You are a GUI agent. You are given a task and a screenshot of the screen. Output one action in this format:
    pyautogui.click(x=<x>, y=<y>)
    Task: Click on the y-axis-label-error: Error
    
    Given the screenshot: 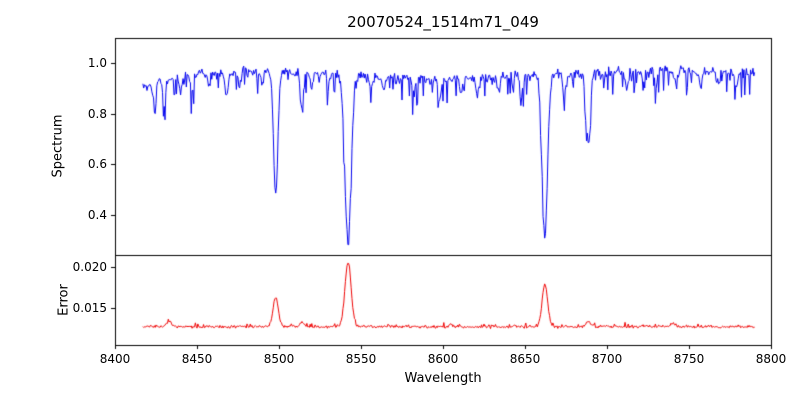 What is the action you would take?
    pyautogui.click(x=64, y=300)
    